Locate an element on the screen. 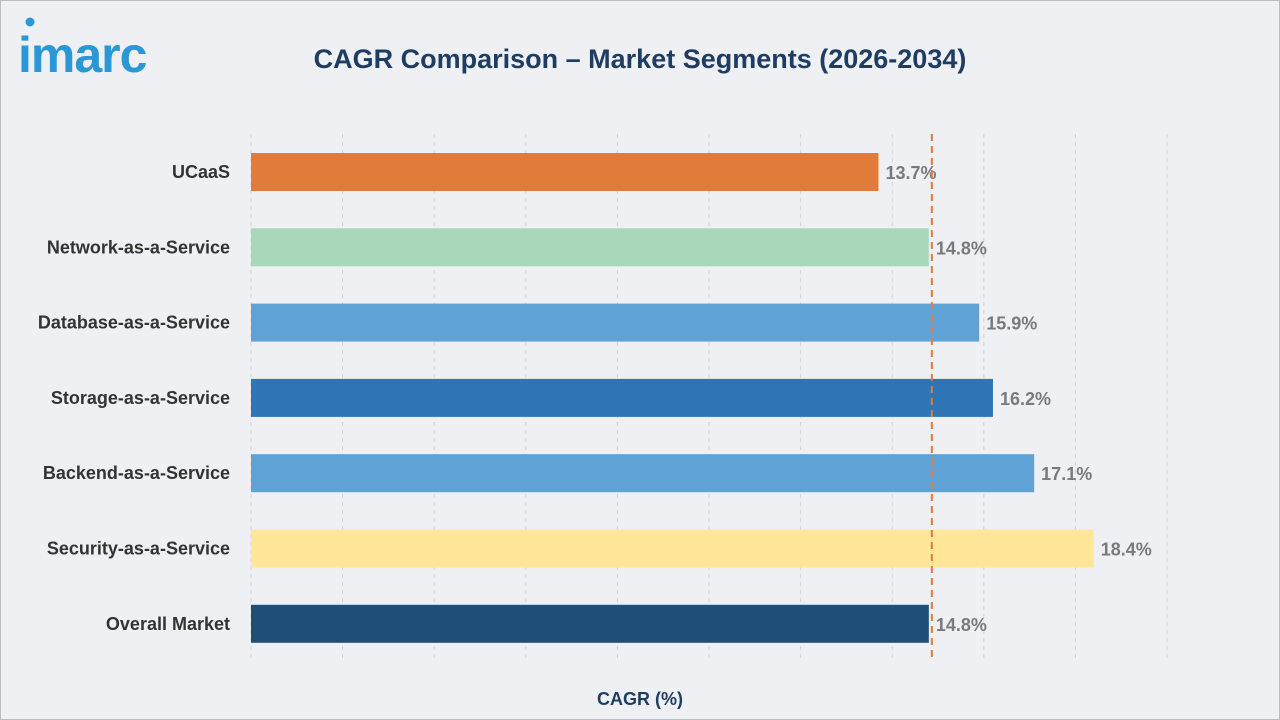 This screenshot has height=720, width=1280. data-label: 13.7% is located at coordinates (910, 173).